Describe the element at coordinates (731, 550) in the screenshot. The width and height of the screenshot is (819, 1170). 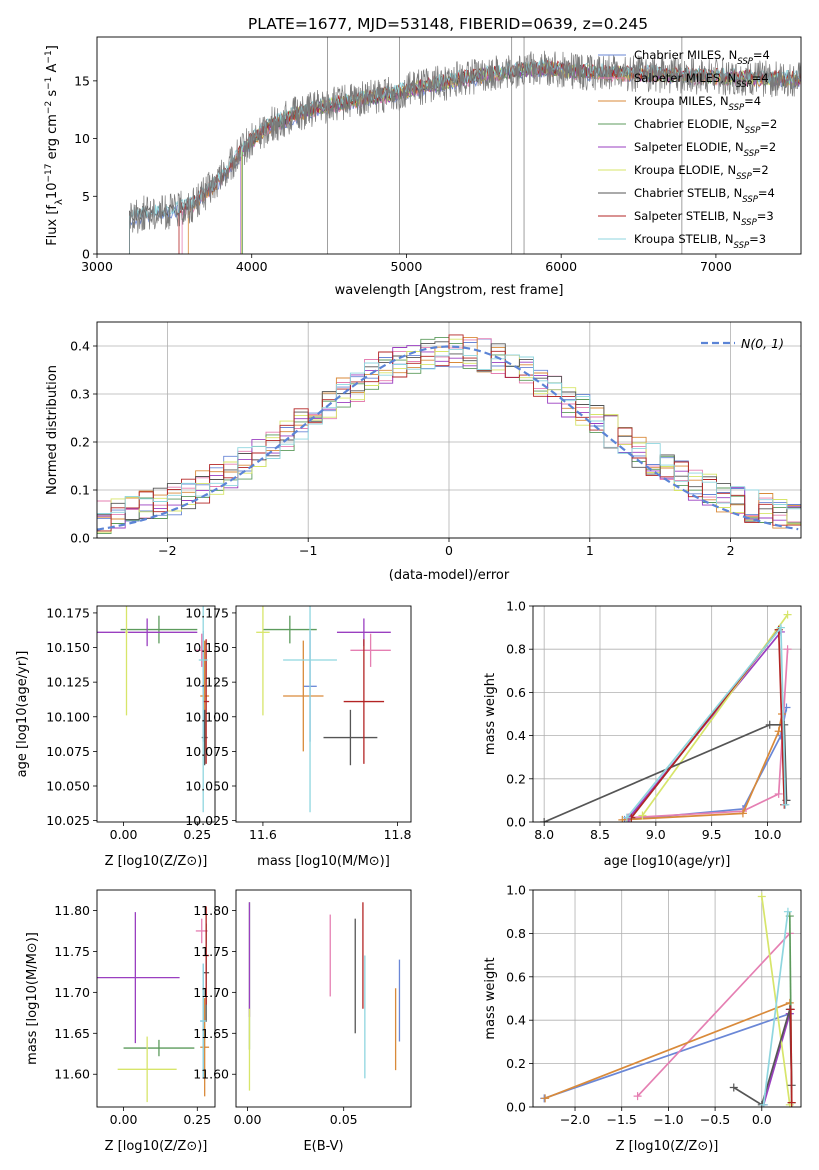
I see `x-tick-label: 2` at that location.